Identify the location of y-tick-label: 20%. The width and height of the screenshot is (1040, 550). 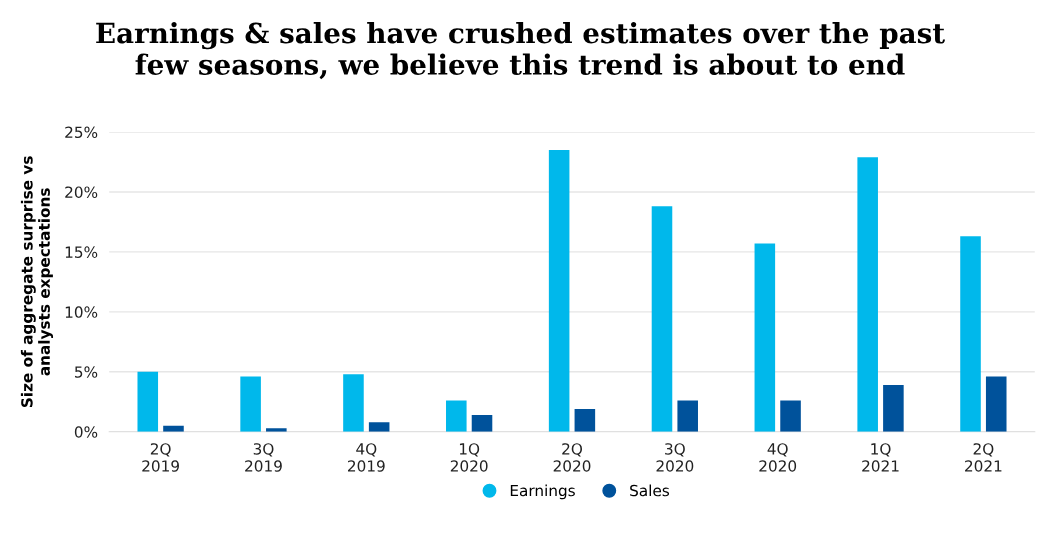
(81, 192).